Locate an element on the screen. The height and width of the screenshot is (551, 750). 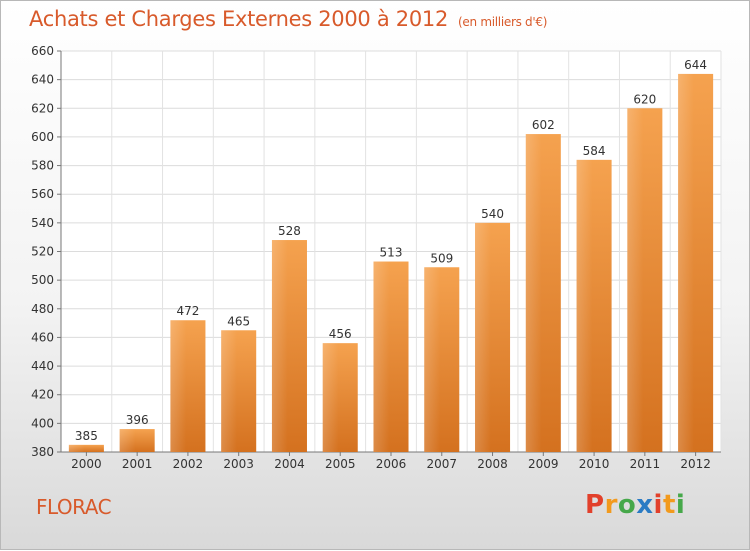
y-tick-label: 580 is located at coordinates (42, 166).